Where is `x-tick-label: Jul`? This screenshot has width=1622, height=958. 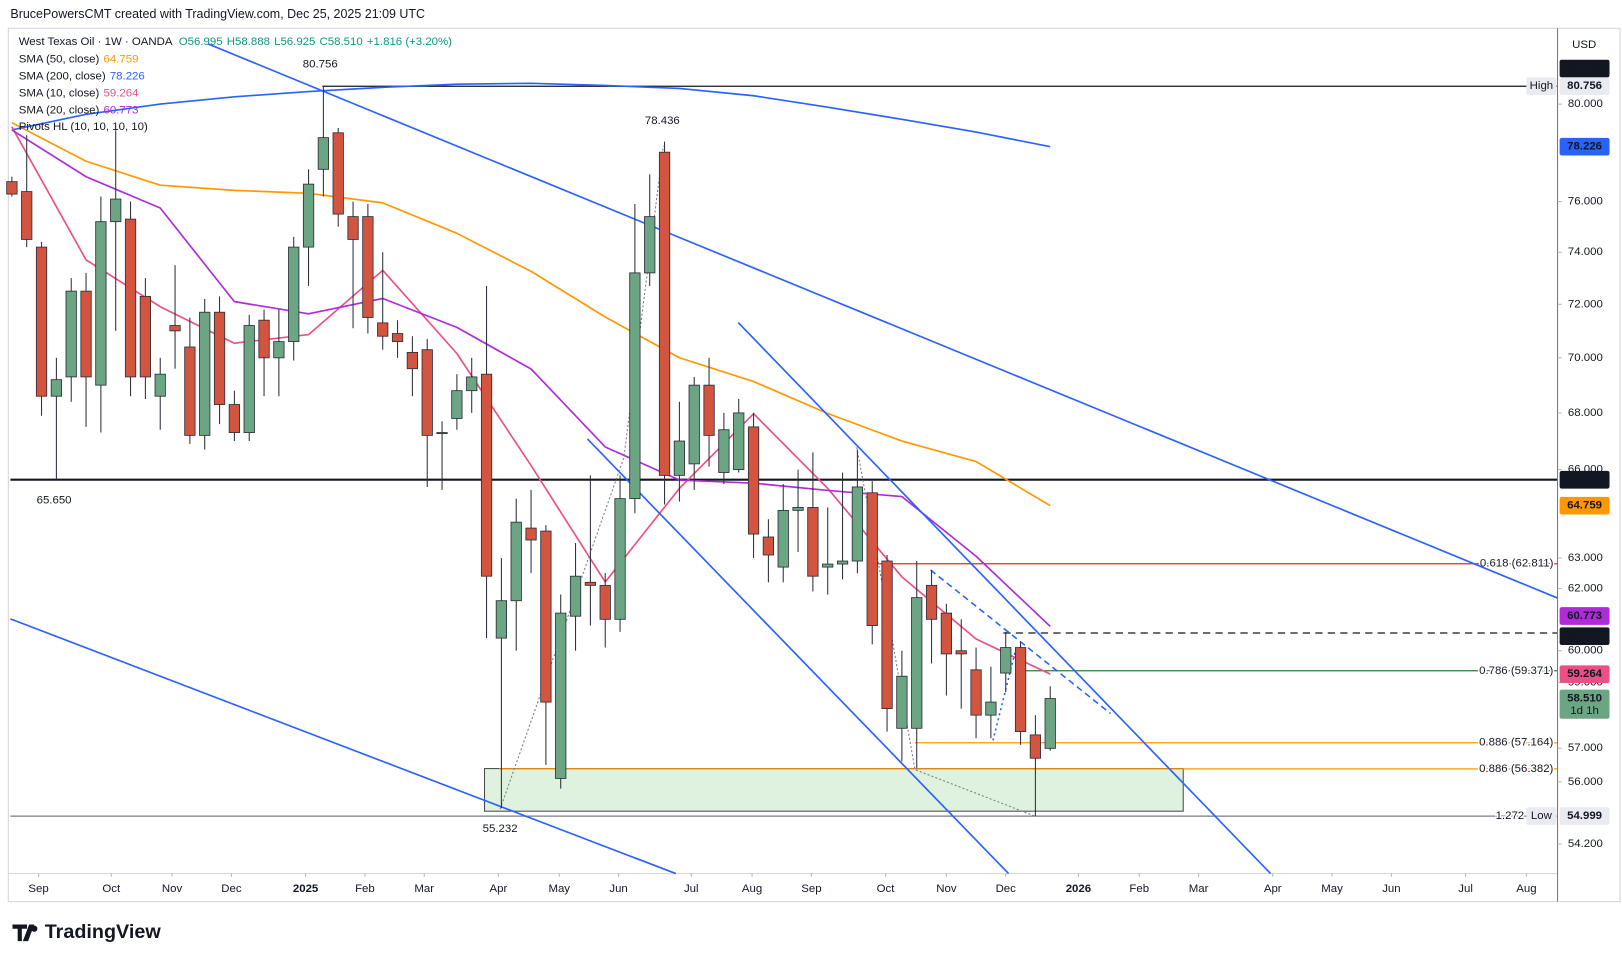 x-tick-label: Jul is located at coordinates (691, 889).